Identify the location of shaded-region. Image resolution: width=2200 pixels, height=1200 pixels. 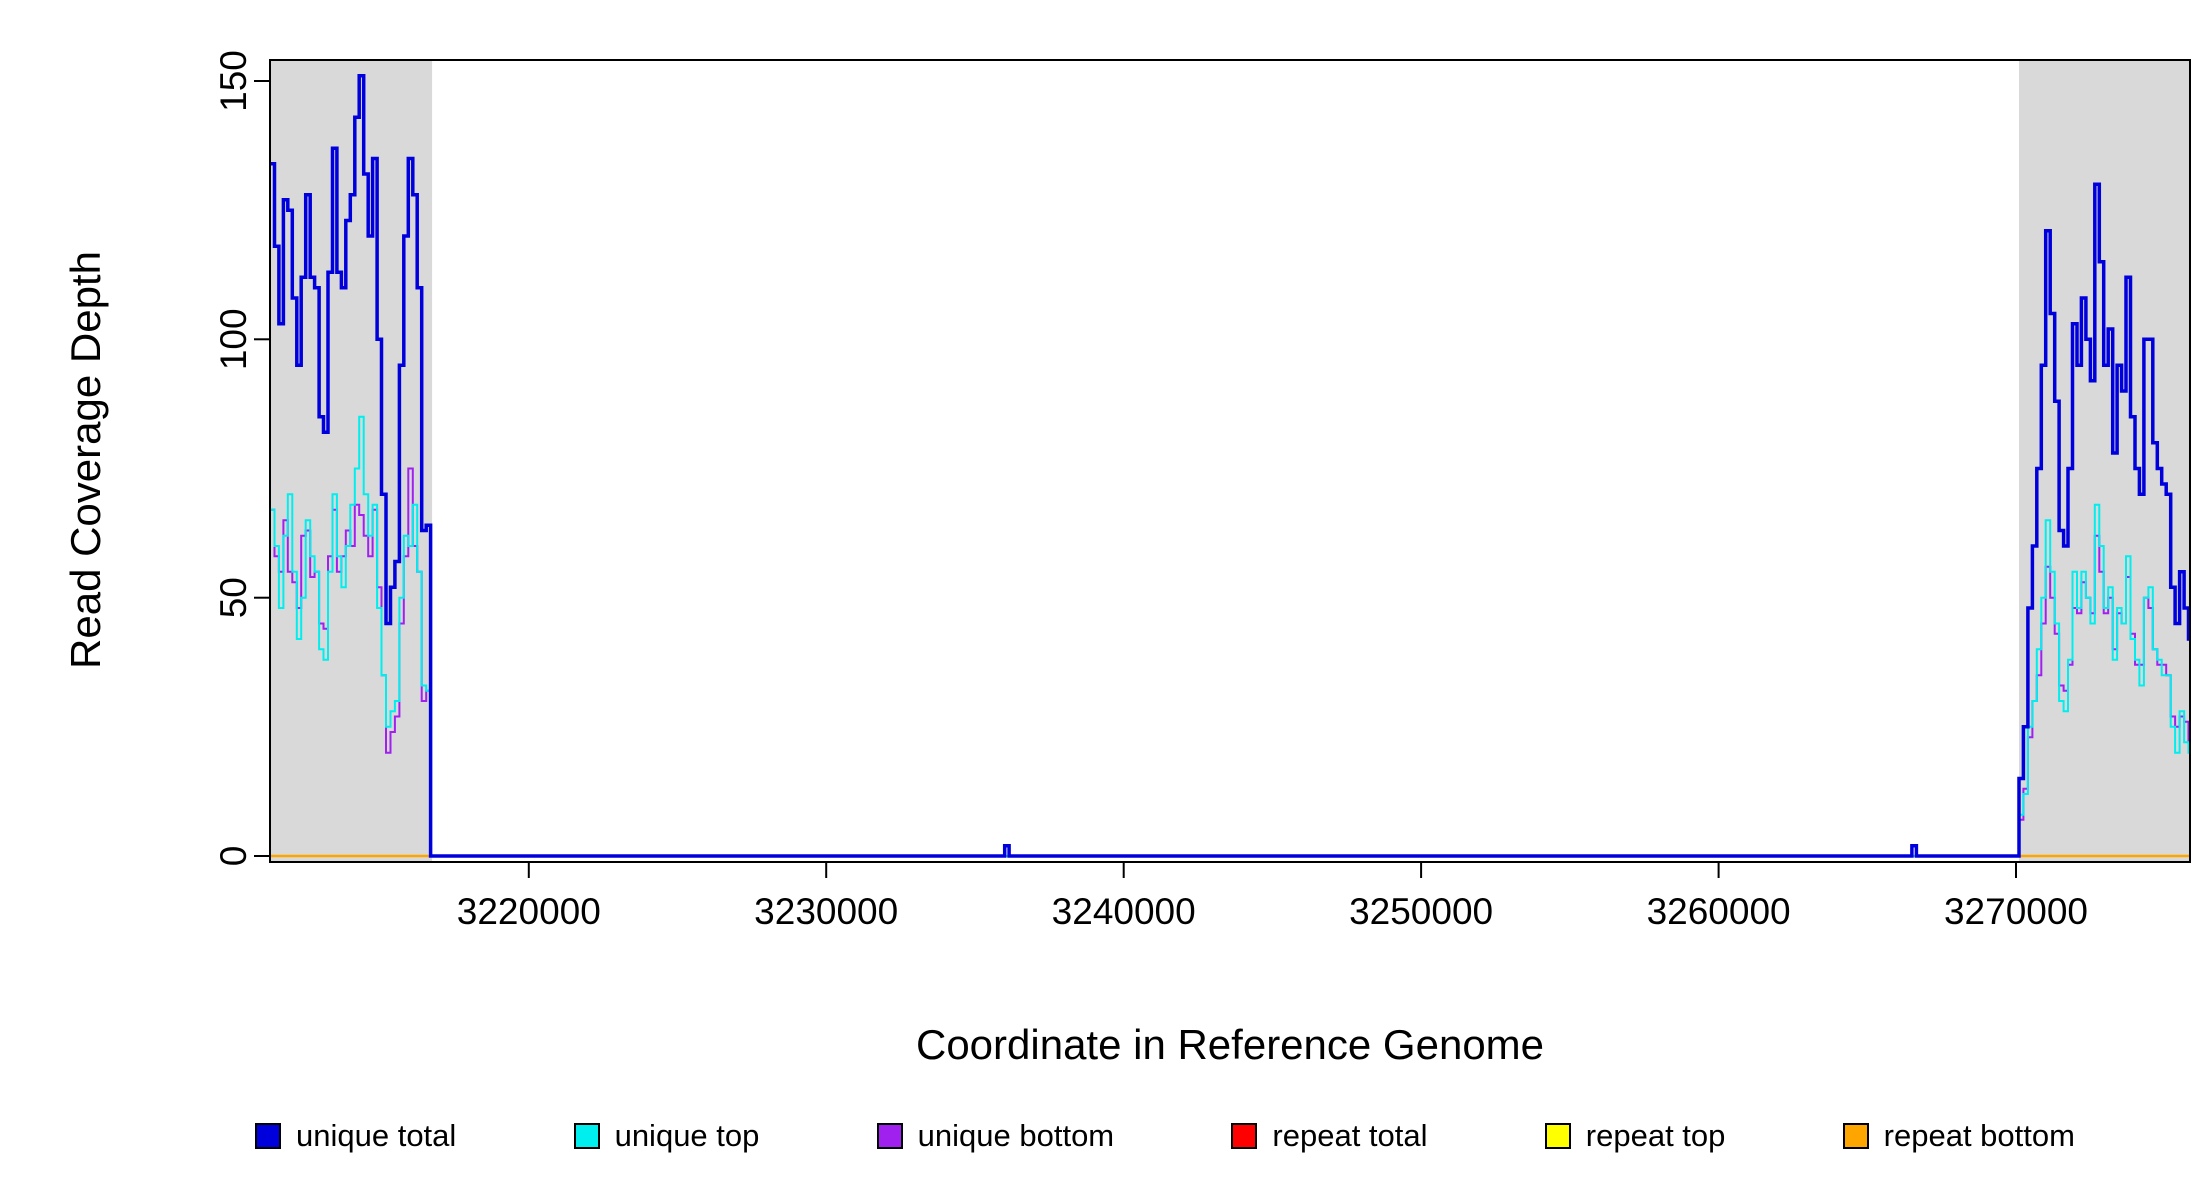
(2104, 461).